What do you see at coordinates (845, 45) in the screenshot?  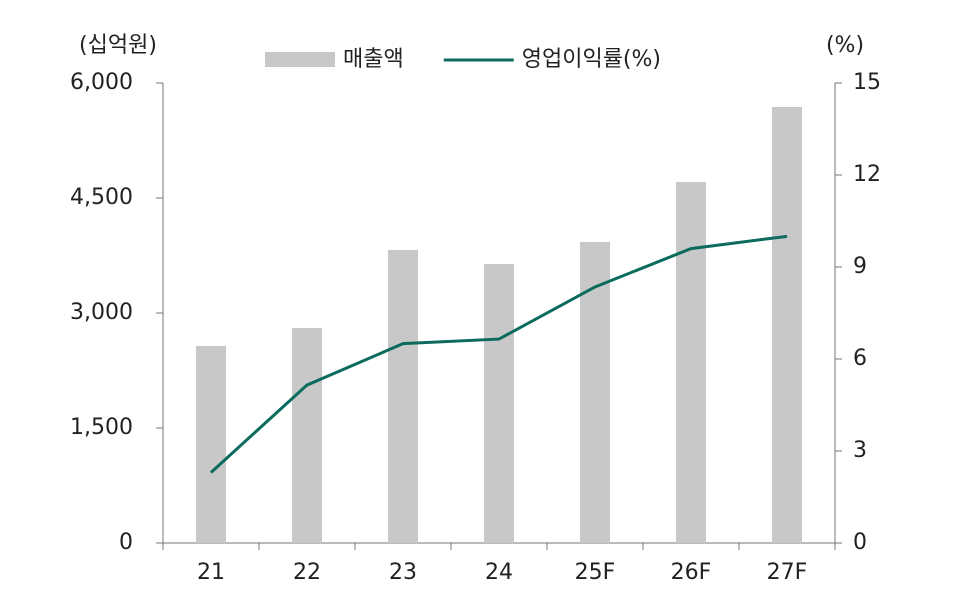 I see `y2-axis-label: (%)` at bounding box center [845, 45].